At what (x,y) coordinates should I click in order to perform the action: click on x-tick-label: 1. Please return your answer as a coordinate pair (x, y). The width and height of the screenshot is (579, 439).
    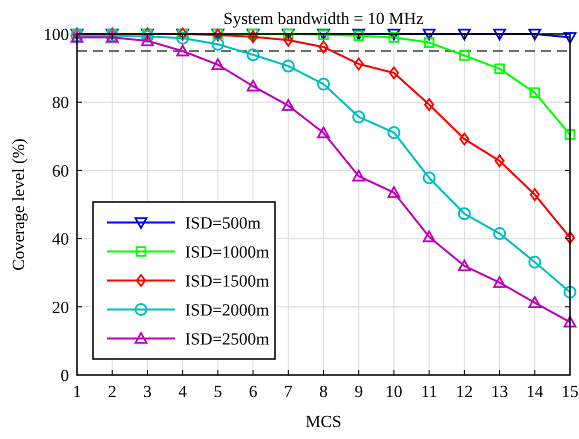
    Looking at the image, I should click on (77, 391).